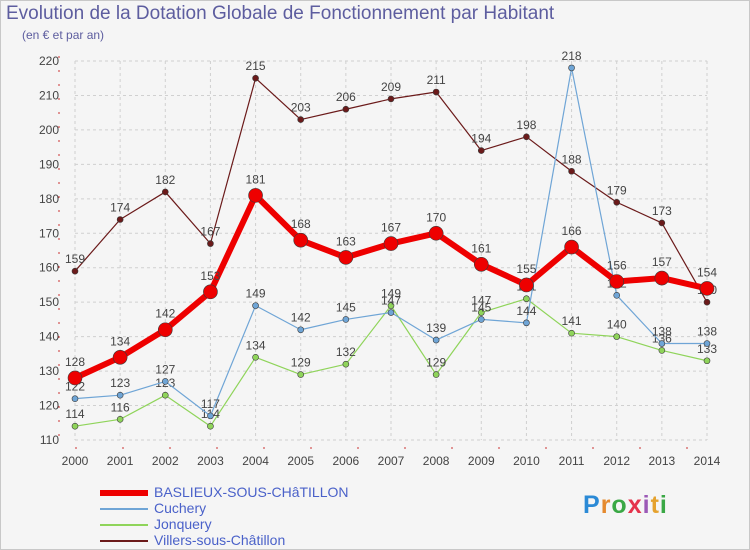 Image resolution: width=750 pixels, height=550 pixels. What do you see at coordinates (707, 332) in the screenshot?
I see `data-label: 138` at bounding box center [707, 332].